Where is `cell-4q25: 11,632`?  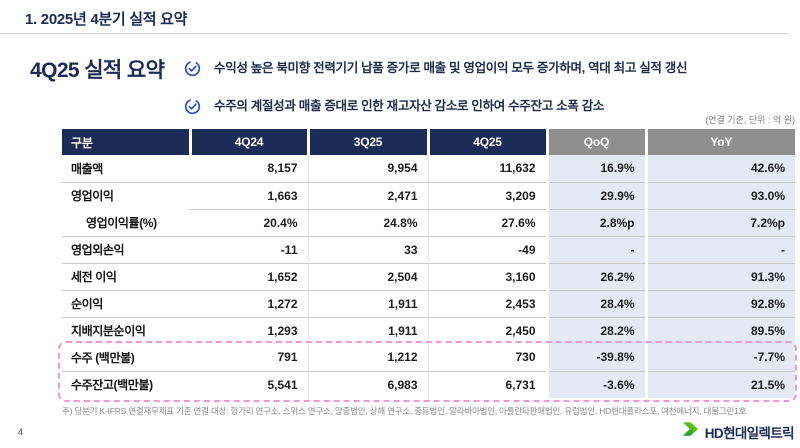 cell-4q25: 11,632 is located at coordinates (487, 168).